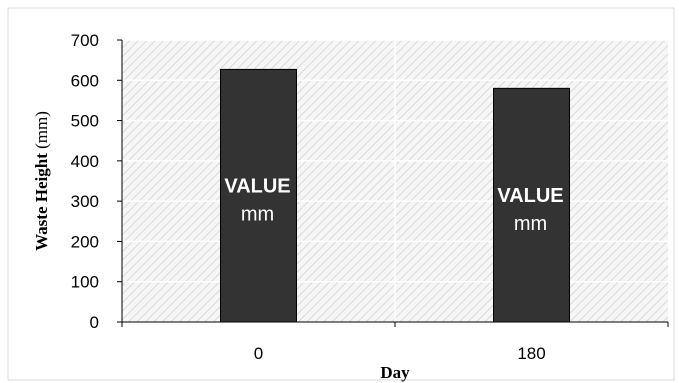 The height and width of the screenshot is (383, 679). I want to click on x-axis-title: Day, so click(395, 372).